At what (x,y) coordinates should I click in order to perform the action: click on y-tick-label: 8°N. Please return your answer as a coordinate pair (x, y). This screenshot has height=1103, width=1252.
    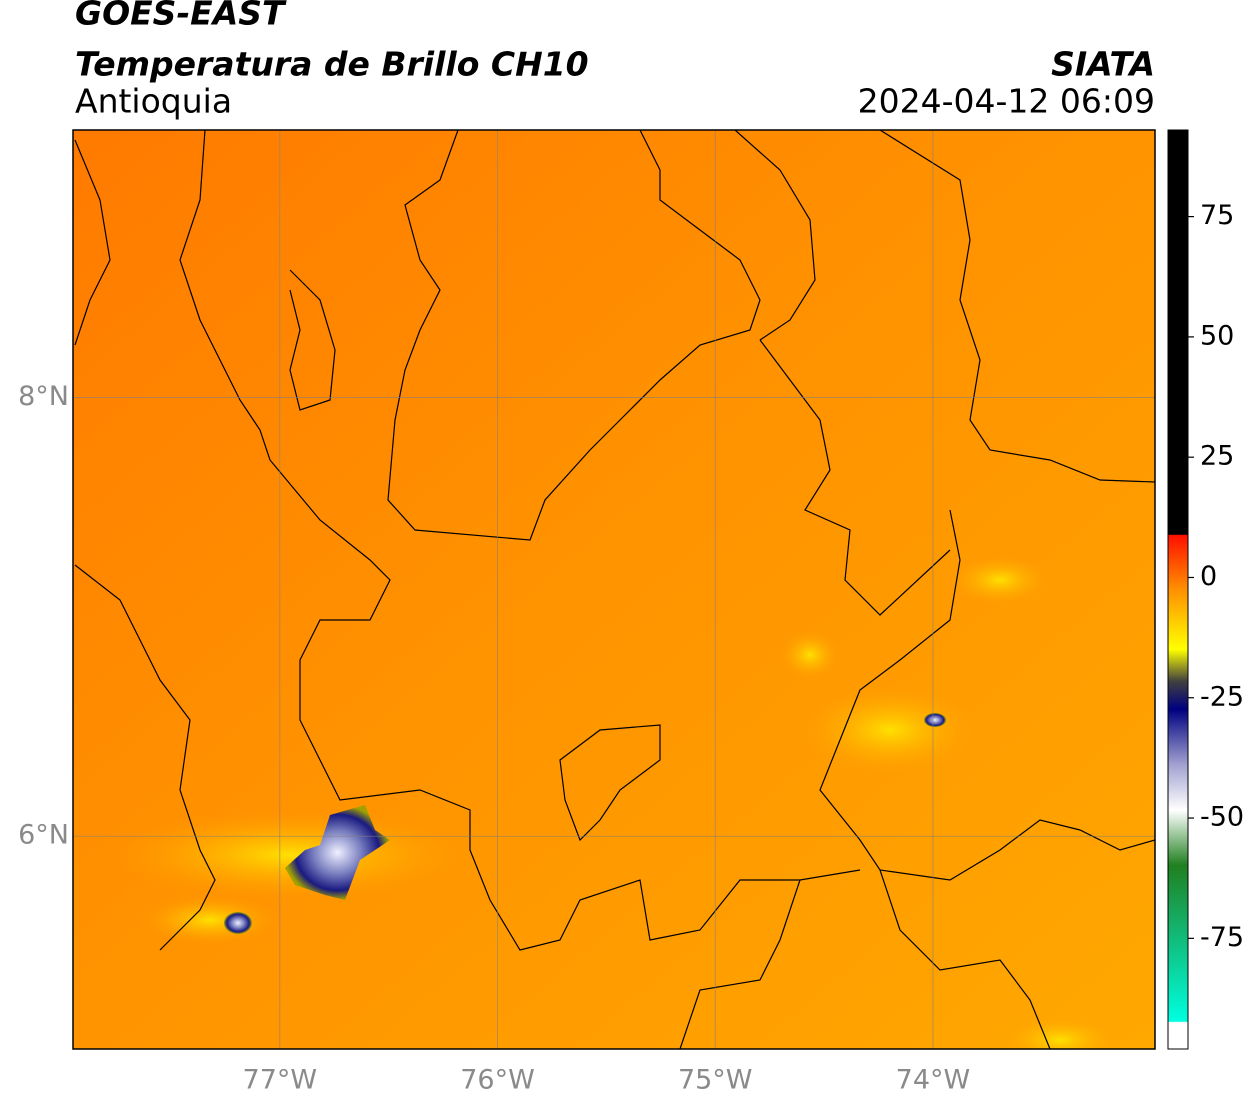
    Looking at the image, I should click on (43, 396).